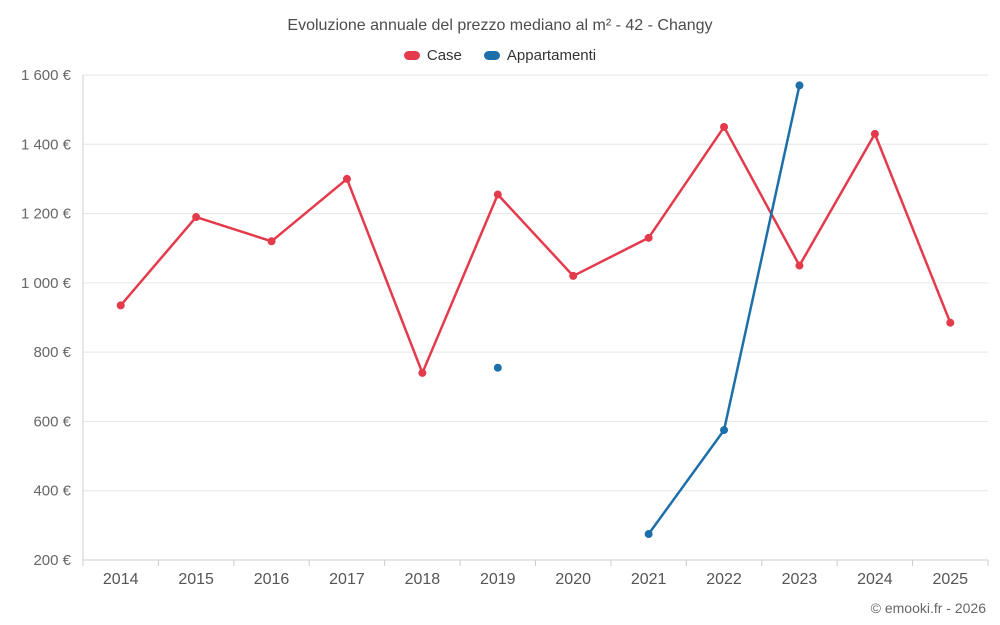  What do you see at coordinates (724, 310) in the screenshot?
I see `appartamenti-line` at bounding box center [724, 310].